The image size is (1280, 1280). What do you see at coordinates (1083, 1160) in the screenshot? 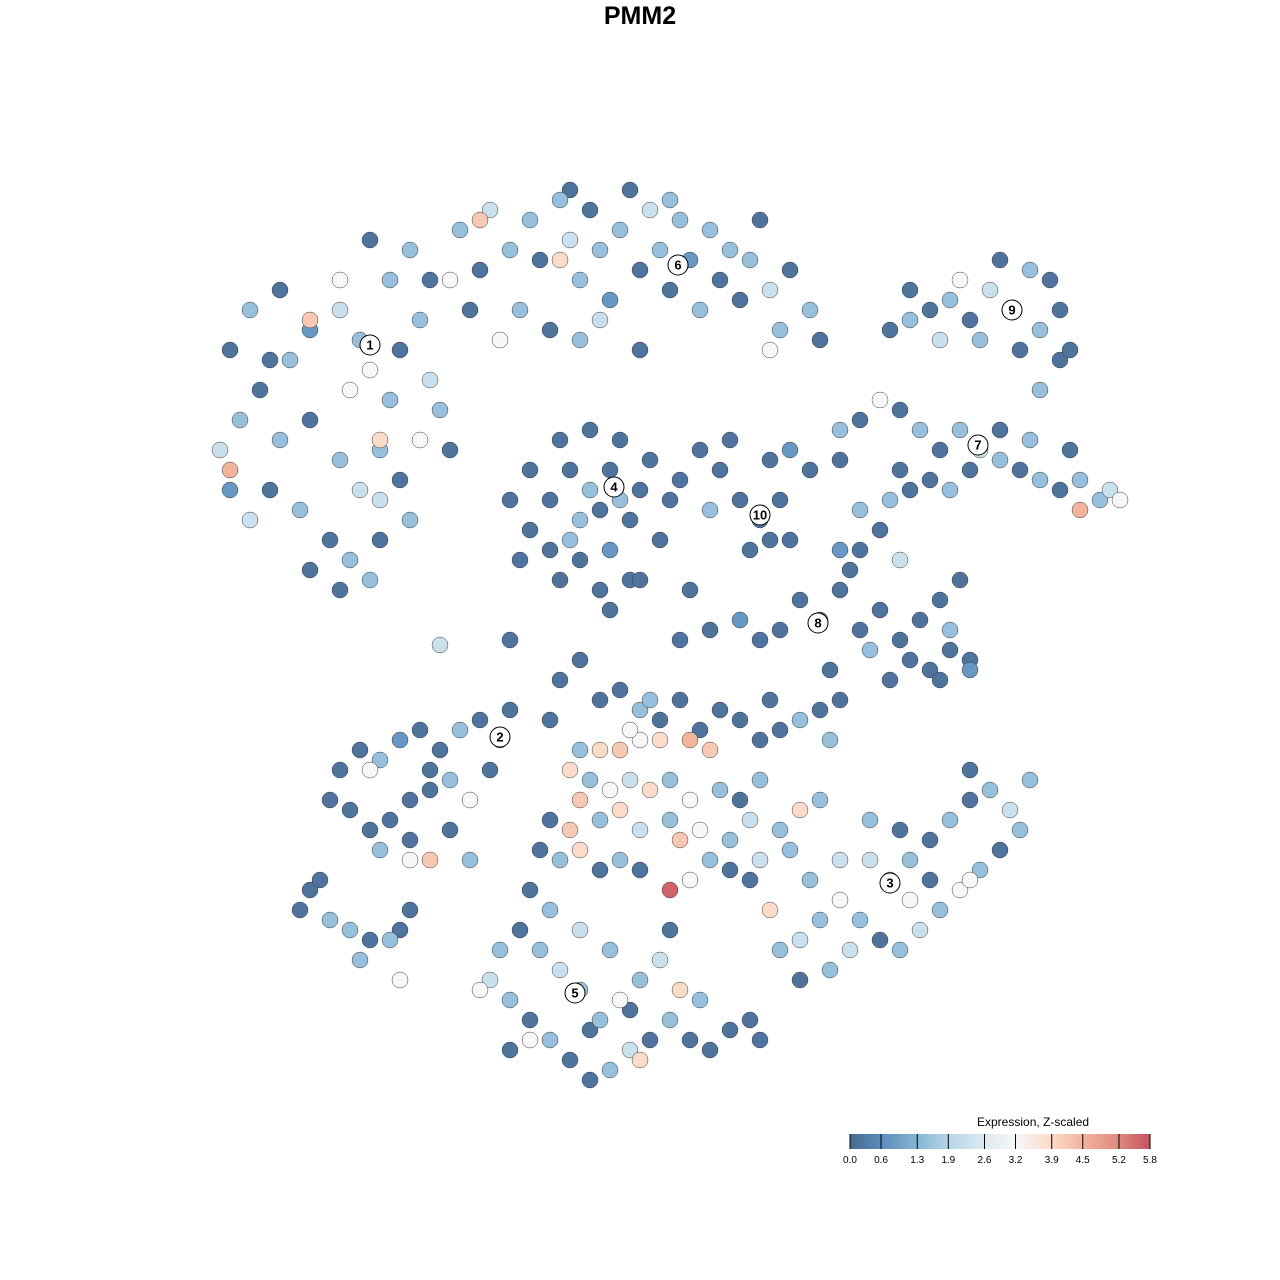
I see `colorbar-tick-label: 4.5` at bounding box center [1083, 1160].